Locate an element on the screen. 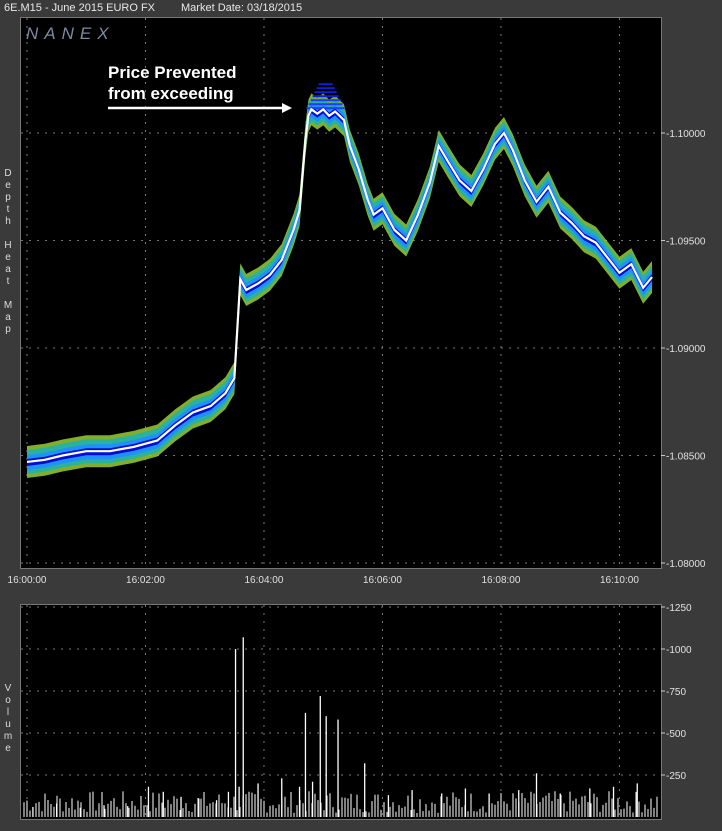 Image resolution: width=722 pixels, height=831 pixels. time-tick-label-2: 16:04:00 is located at coordinates (264, 580).